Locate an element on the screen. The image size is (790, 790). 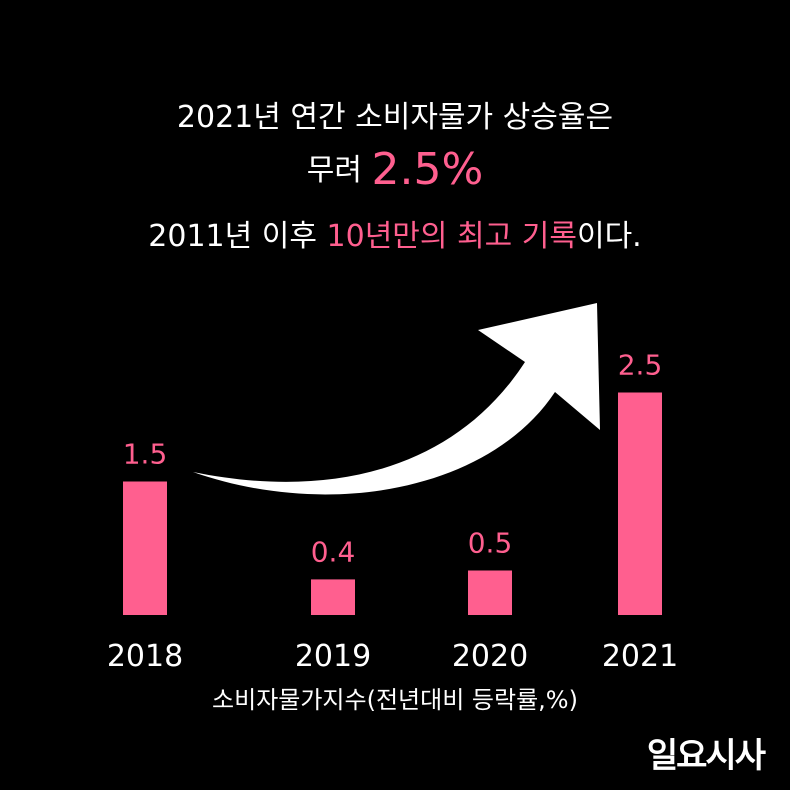
bar-2021 is located at coordinates (640, 503).